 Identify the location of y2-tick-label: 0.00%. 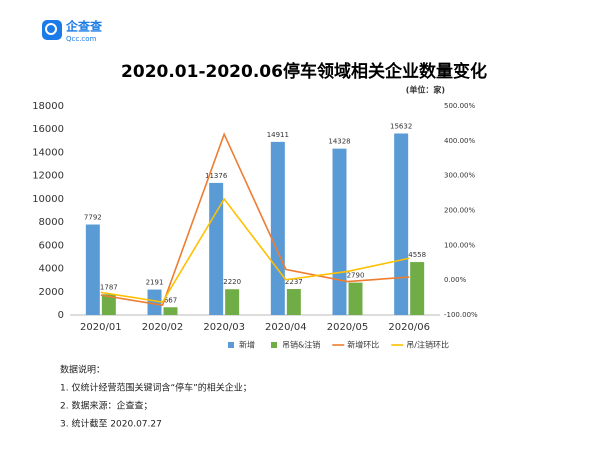
(455, 280).